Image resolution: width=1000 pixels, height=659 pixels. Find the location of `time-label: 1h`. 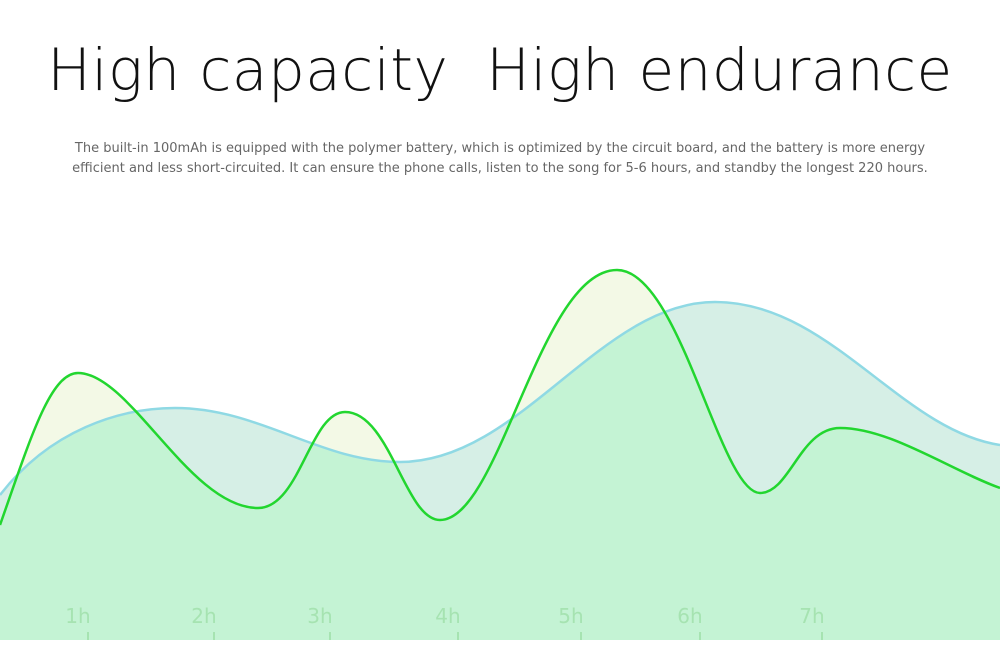

time-label: 1h is located at coordinates (77, 616).